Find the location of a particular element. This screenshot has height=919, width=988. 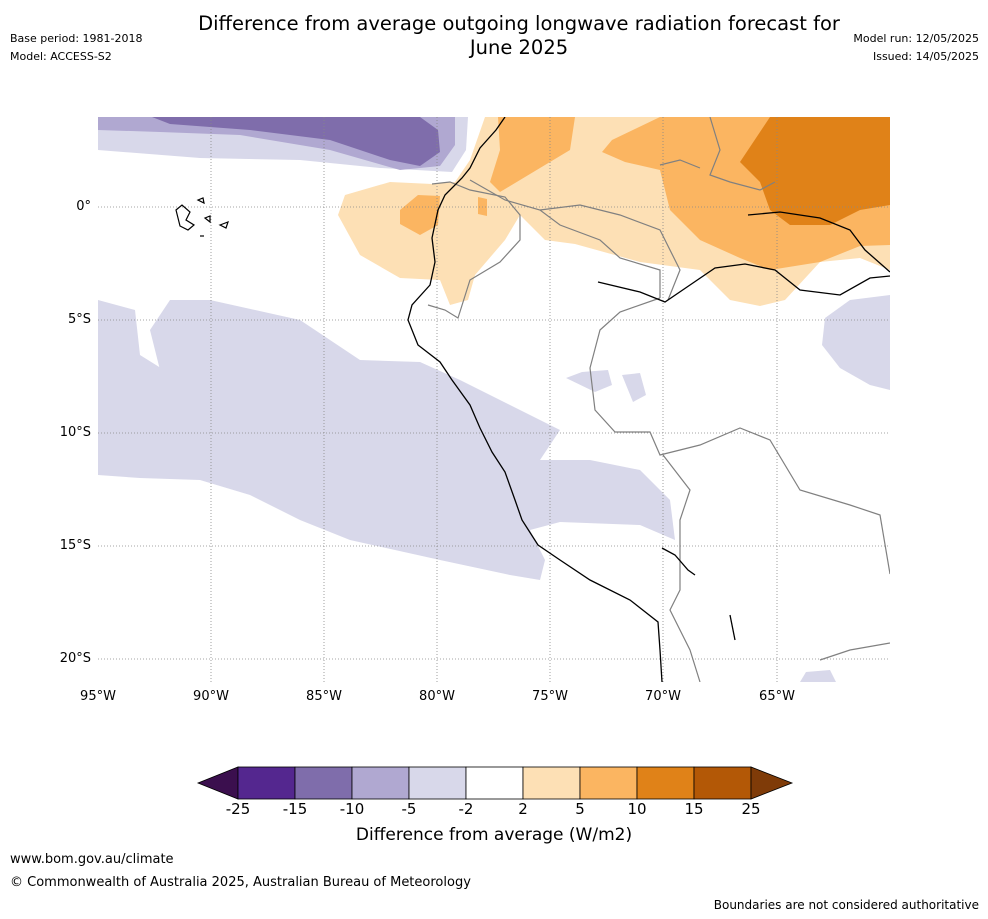

anomaly-region-pos-medium-north is located at coordinates (532, 154).